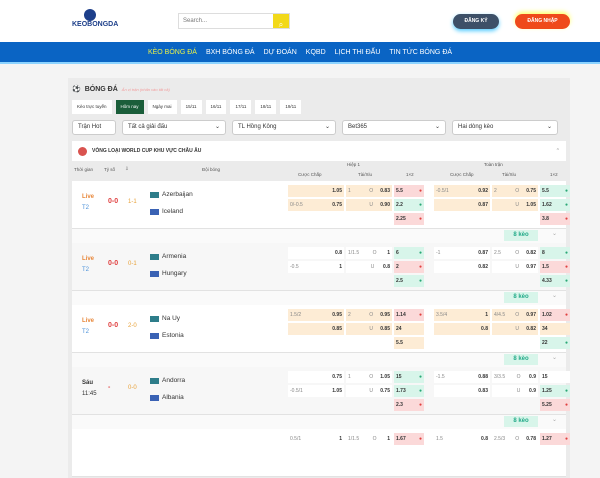  Describe the element at coordinates (316, 267) in the screenshot. I see `handicap-cell: -0.5 1` at that location.